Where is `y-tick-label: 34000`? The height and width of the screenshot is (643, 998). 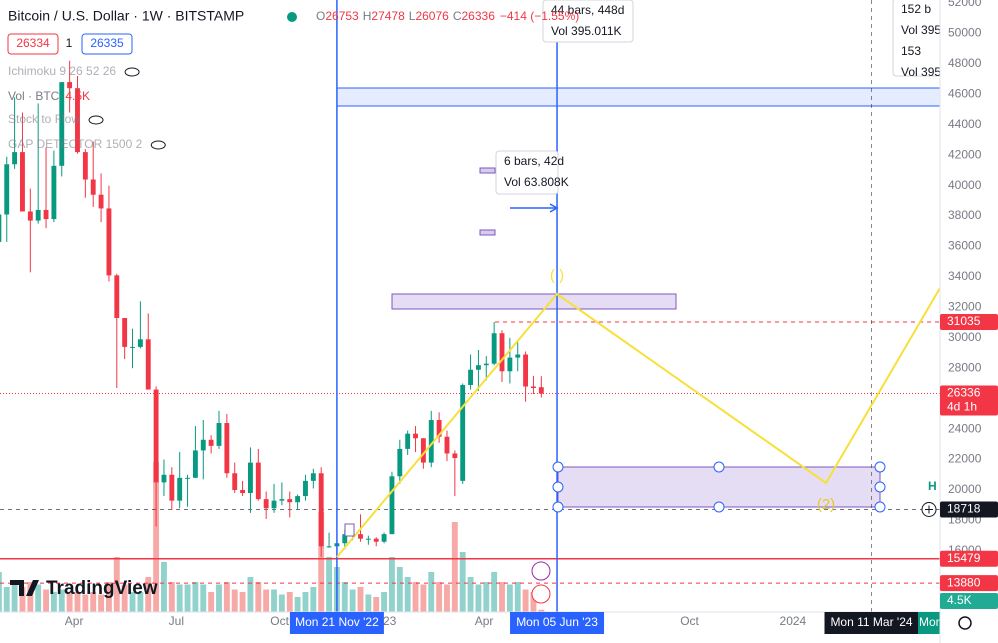
y-tick-label: 34000 is located at coordinates (965, 276).